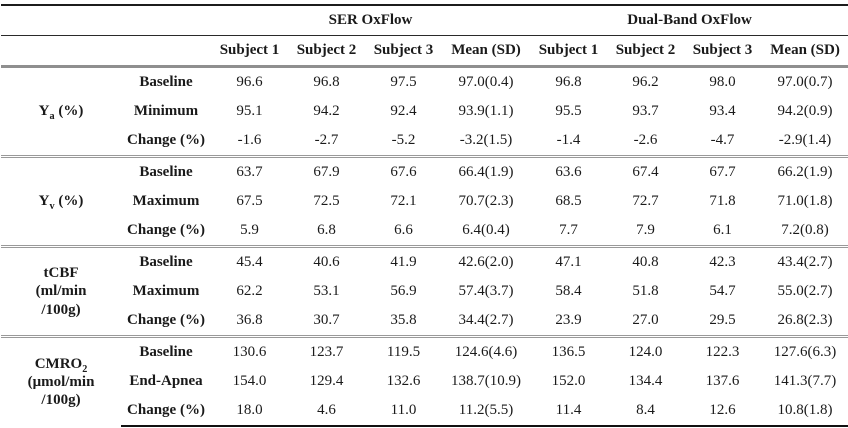 This screenshot has height=428, width=848. I want to click on value-cell: 96.6, so click(249, 81).